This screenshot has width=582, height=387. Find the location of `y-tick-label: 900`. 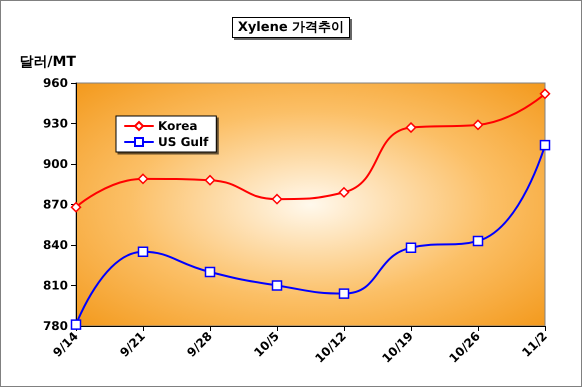

y-tick-label: 900 is located at coordinates (55, 164).